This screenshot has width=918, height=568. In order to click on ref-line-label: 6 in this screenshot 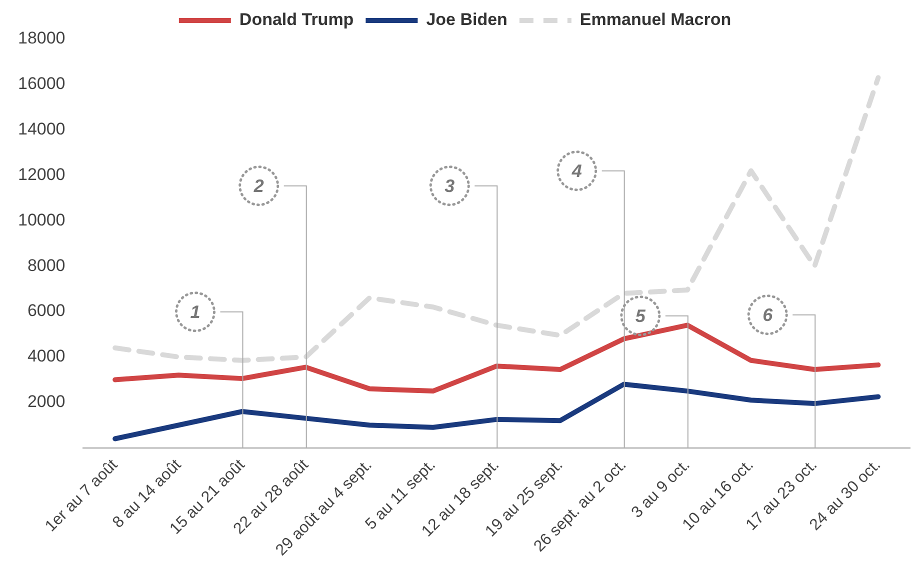, I will do `click(768, 314)`.